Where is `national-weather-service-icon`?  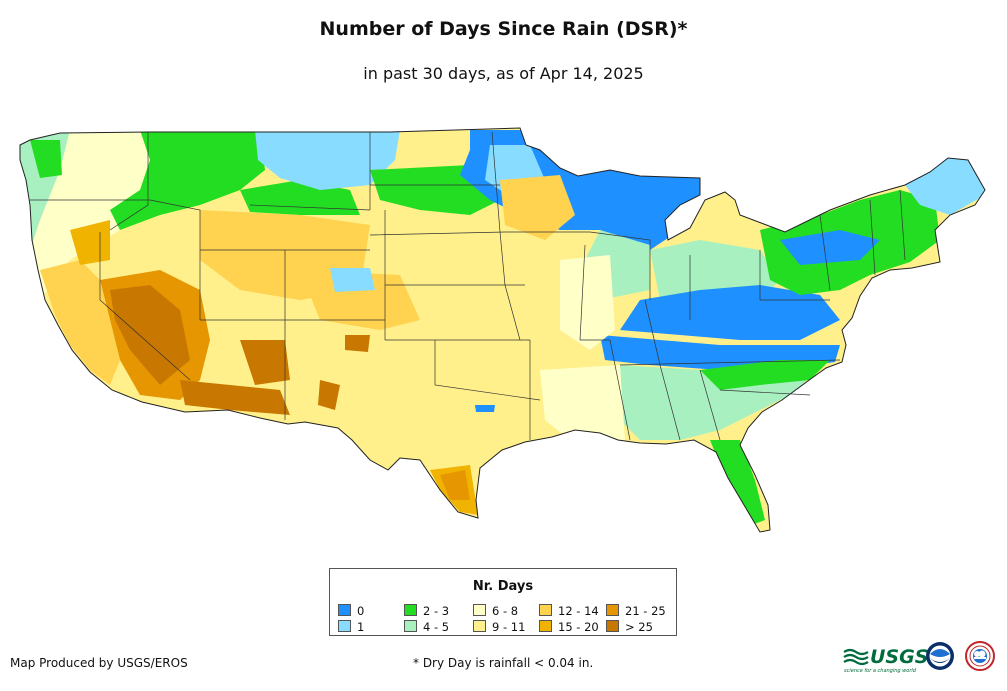 national-weather-service-icon is located at coordinates (980, 656).